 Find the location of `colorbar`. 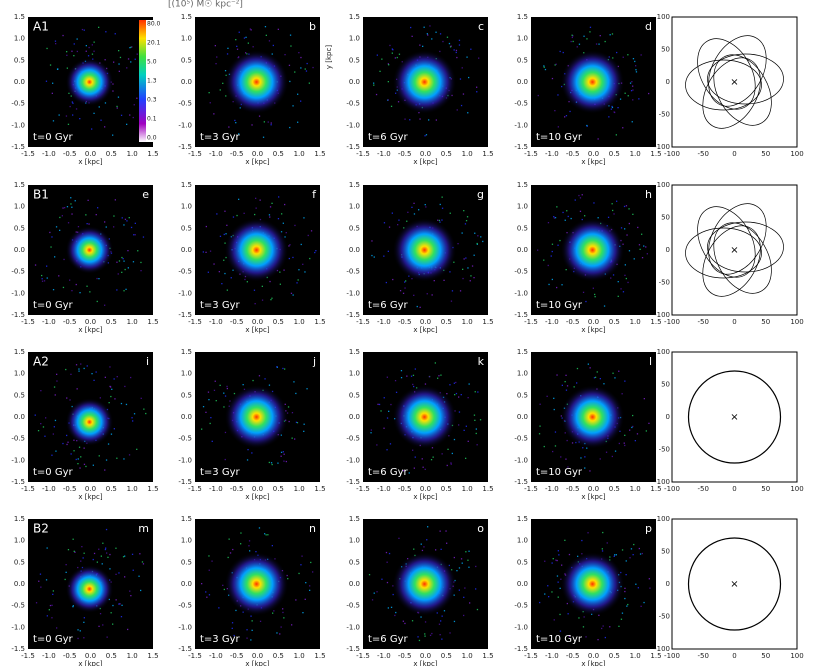

colorbar is located at coordinates (142, 81).